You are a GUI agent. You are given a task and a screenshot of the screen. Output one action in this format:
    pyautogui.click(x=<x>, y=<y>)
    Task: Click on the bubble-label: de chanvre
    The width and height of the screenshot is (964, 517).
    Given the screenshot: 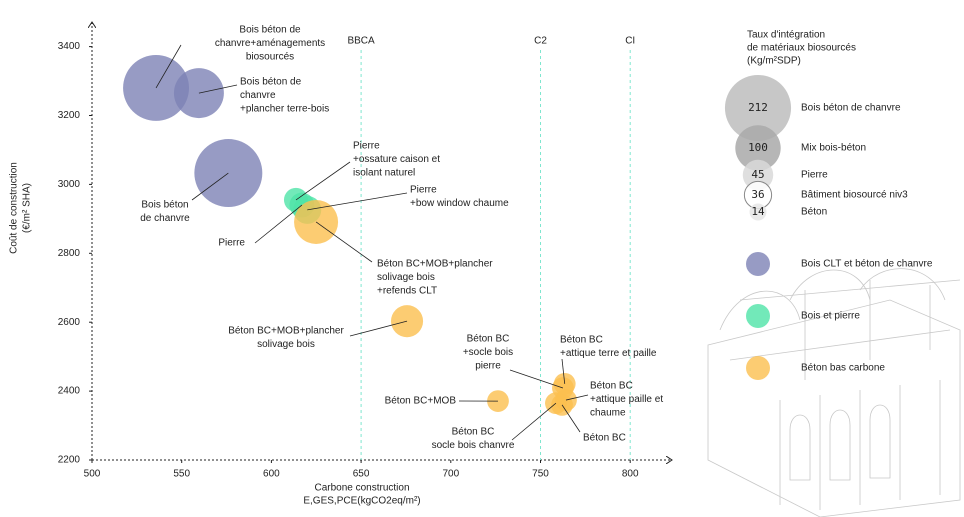 What is the action you would take?
    pyautogui.click(x=165, y=218)
    